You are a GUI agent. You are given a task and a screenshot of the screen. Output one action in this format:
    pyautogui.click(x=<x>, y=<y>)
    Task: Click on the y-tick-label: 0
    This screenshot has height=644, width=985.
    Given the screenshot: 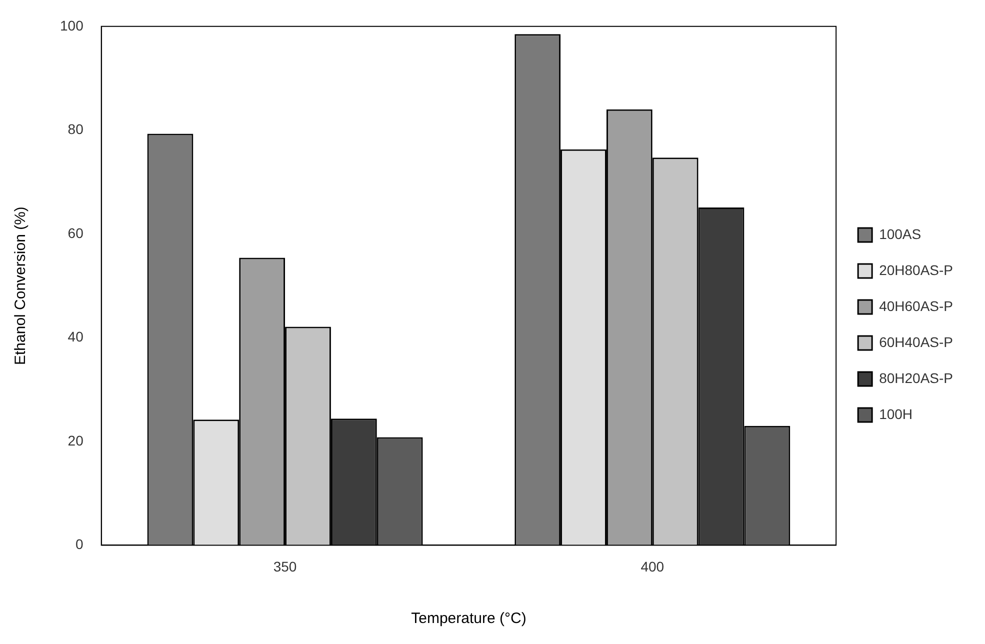 What is the action you would take?
    pyautogui.click(x=80, y=544)
    